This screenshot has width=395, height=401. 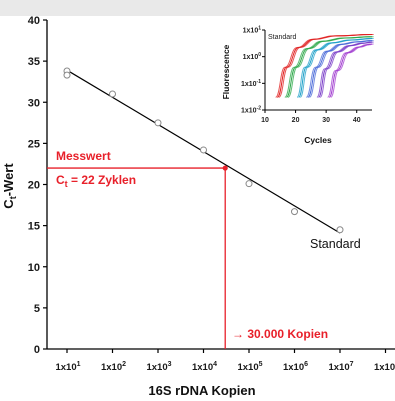 I want to click on x-tick-label: 1x10², so click(x=113, y=367).